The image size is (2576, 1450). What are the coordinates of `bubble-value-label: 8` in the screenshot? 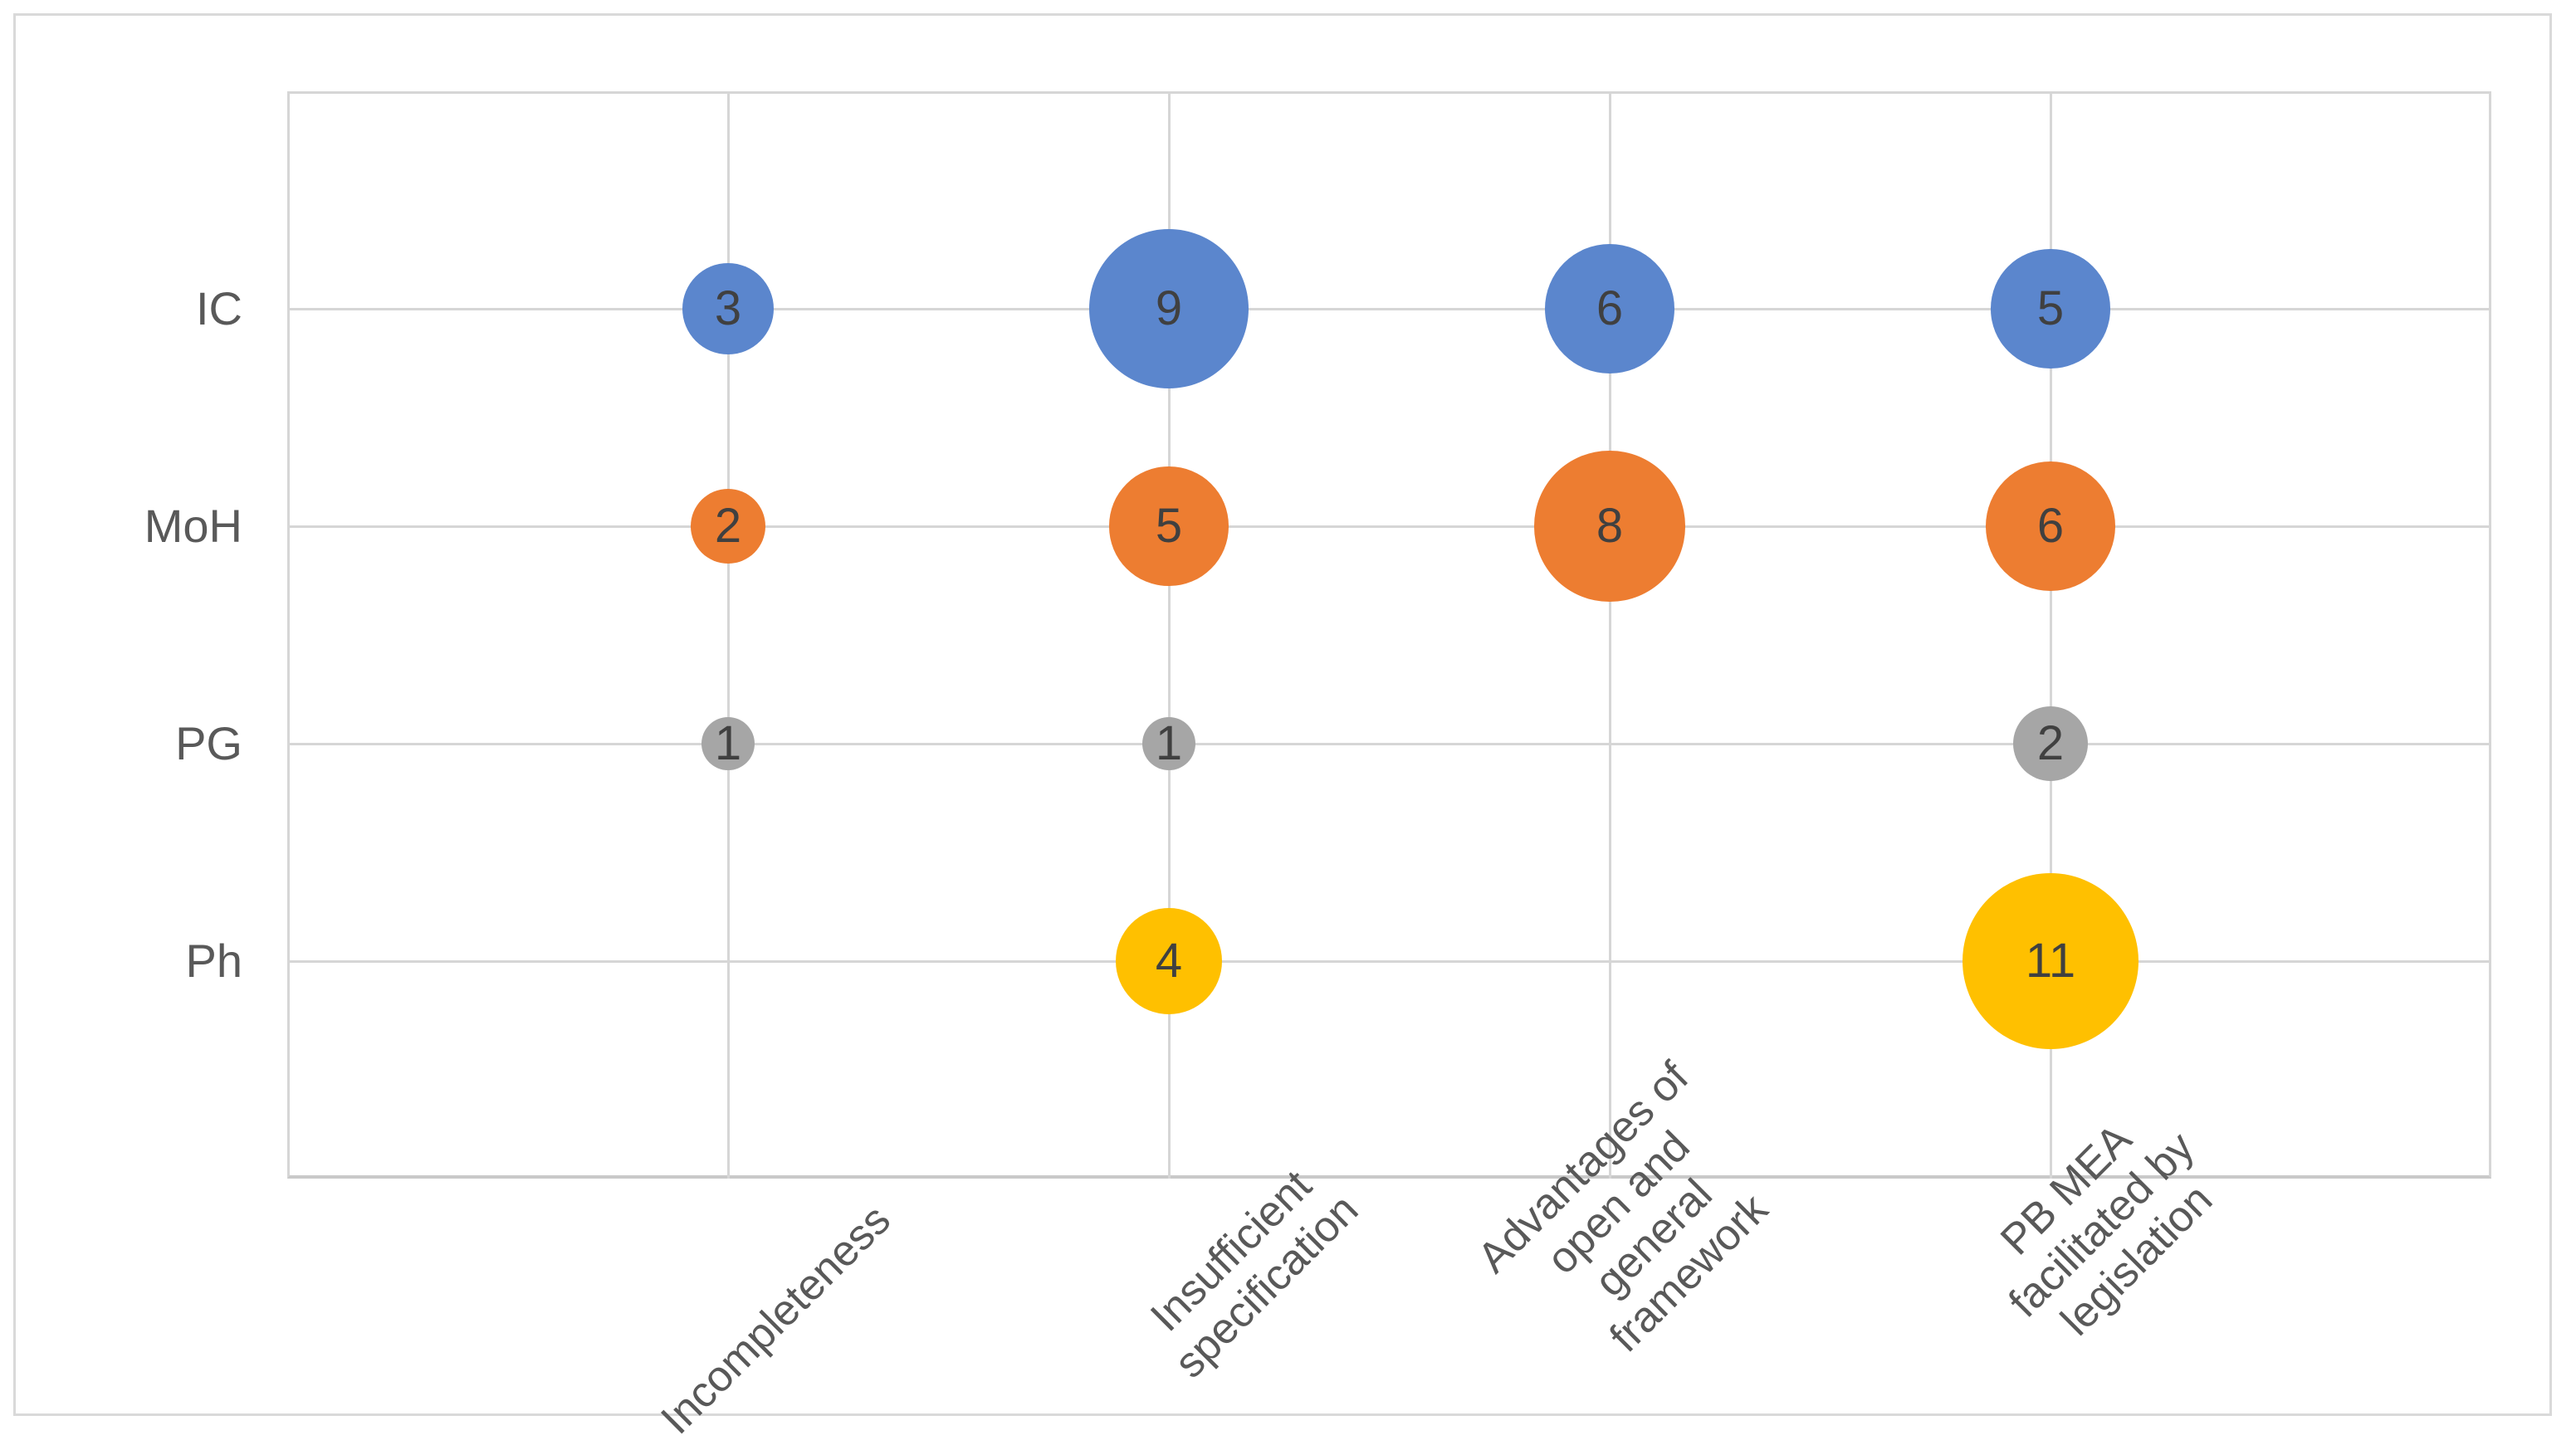 It's located at (1610, 525).